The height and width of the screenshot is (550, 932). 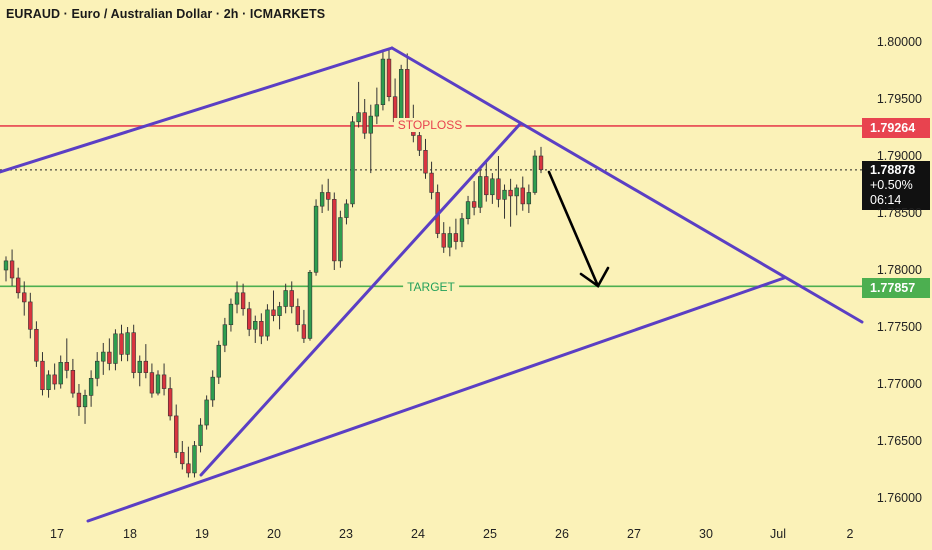 I want to click on price-change: +0.50%, so click(x=891, y=185).